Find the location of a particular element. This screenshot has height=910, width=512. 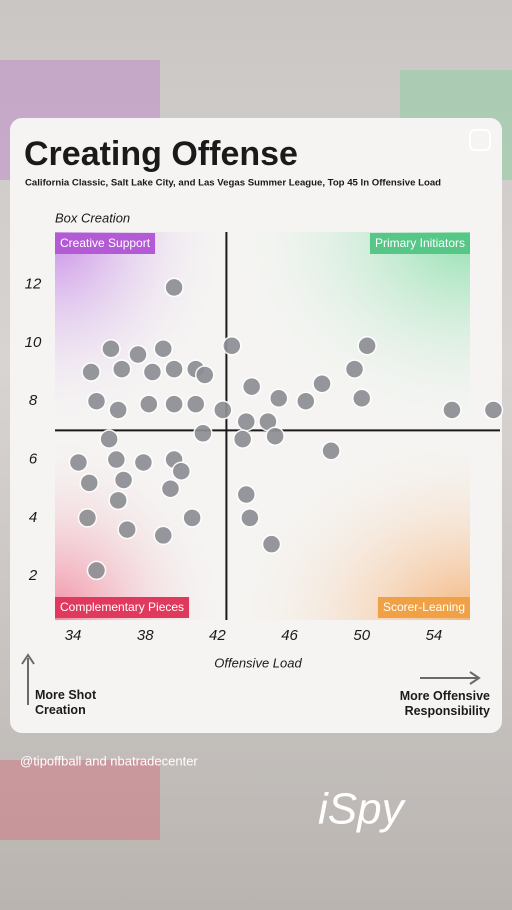

x-tick-label: 38 is located at coordinates (145, 635).